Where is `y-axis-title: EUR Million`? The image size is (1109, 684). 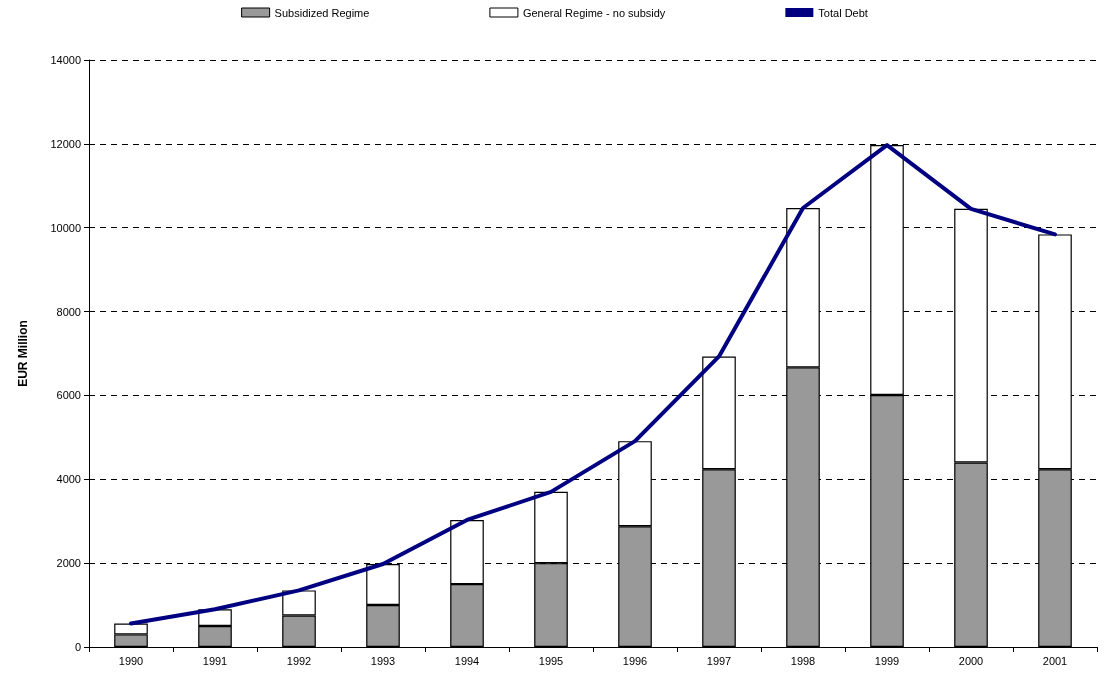 y-axis-title: EUR Million is located at coordinates (23, 353).